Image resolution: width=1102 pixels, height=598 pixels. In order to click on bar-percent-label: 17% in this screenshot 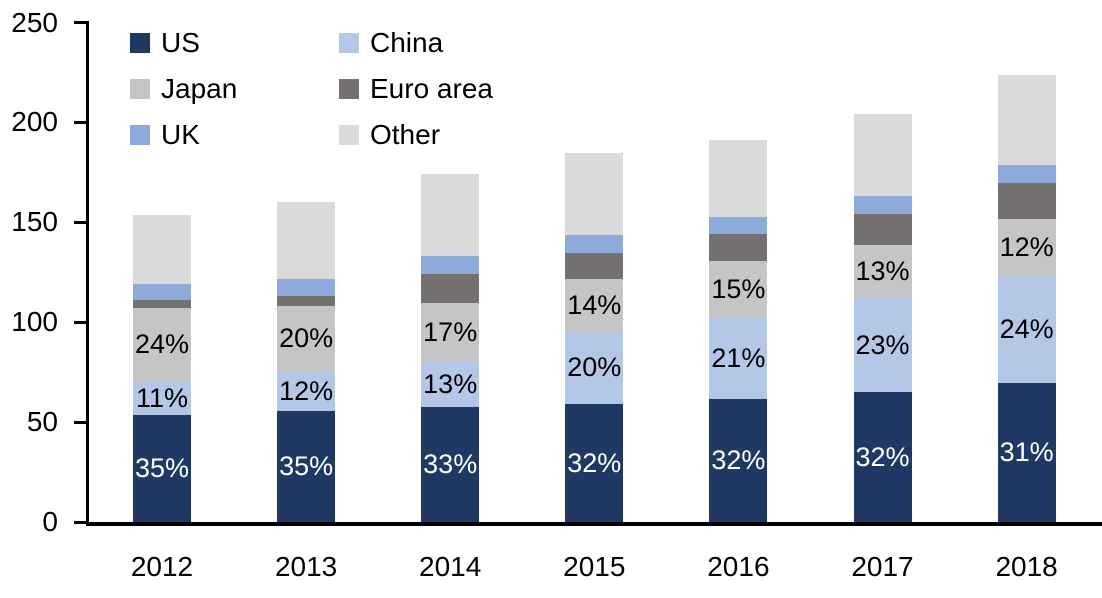, I will do `click(450, 332)`.